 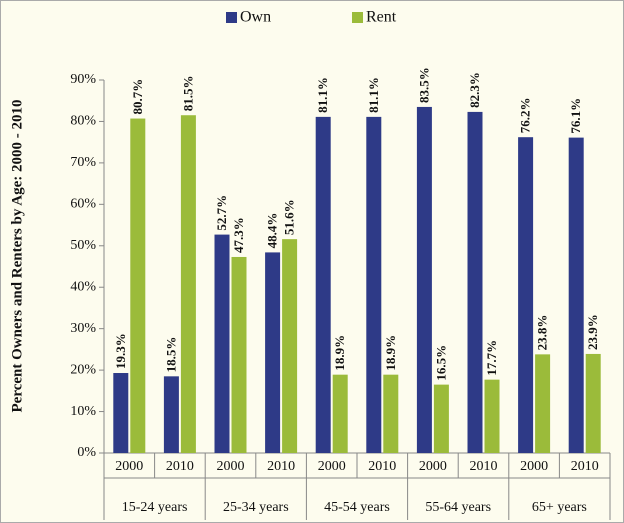 What do you see at coordinates (83, 245) in the screenshot?
I see `y-tick-label: 50%` at bounding box center [83, 245].